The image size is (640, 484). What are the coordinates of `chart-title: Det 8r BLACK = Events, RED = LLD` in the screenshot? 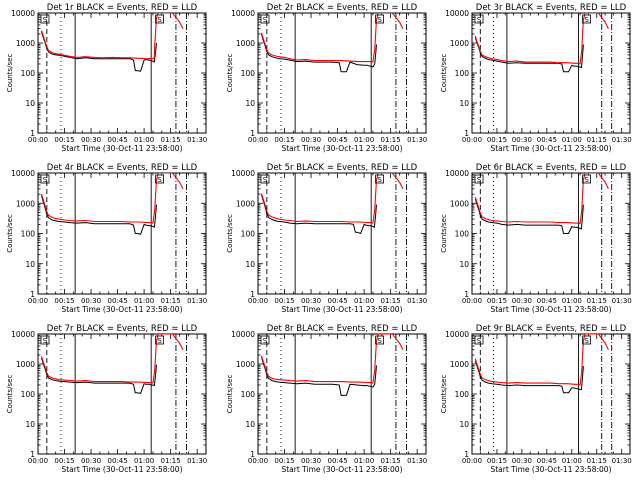 It's located at (342, 329).